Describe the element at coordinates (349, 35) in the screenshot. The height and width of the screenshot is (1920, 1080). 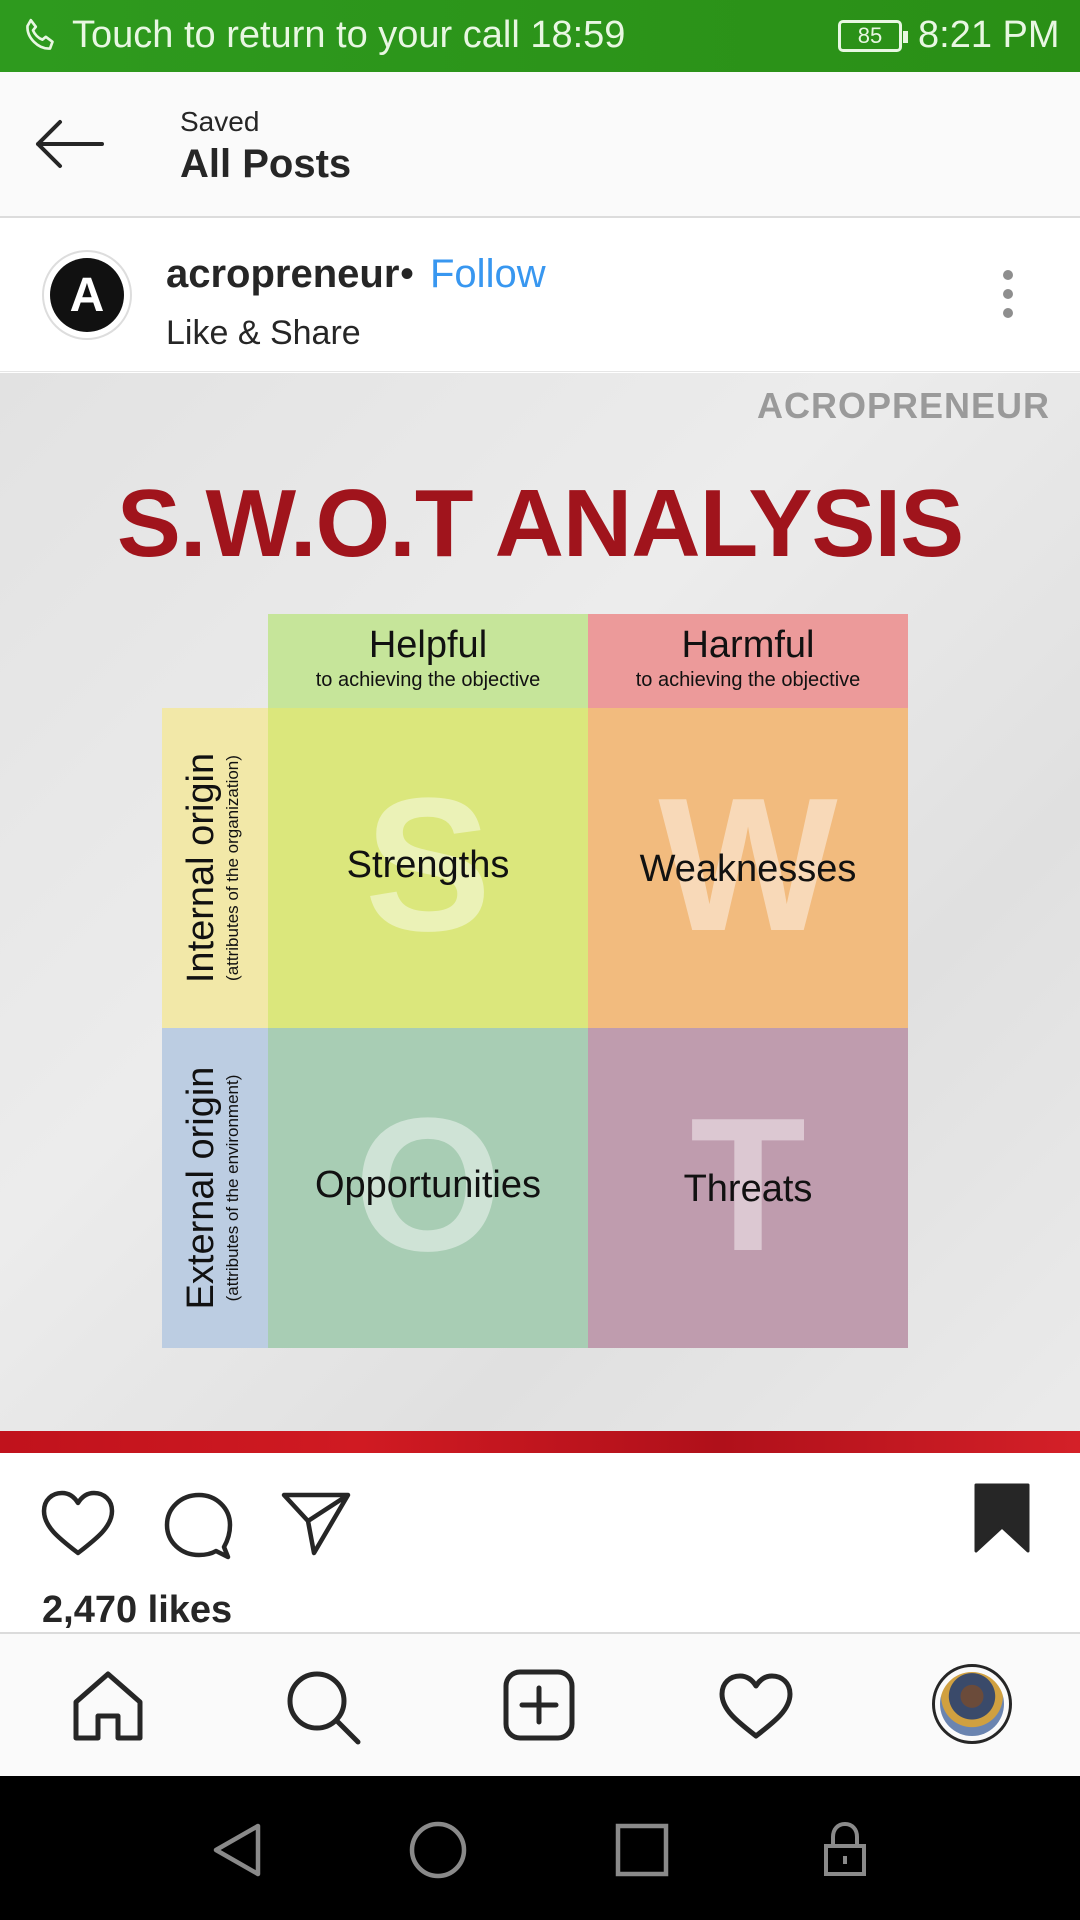
I see `return-to-call-banner: Touch to return to your call 18:59` at that location.